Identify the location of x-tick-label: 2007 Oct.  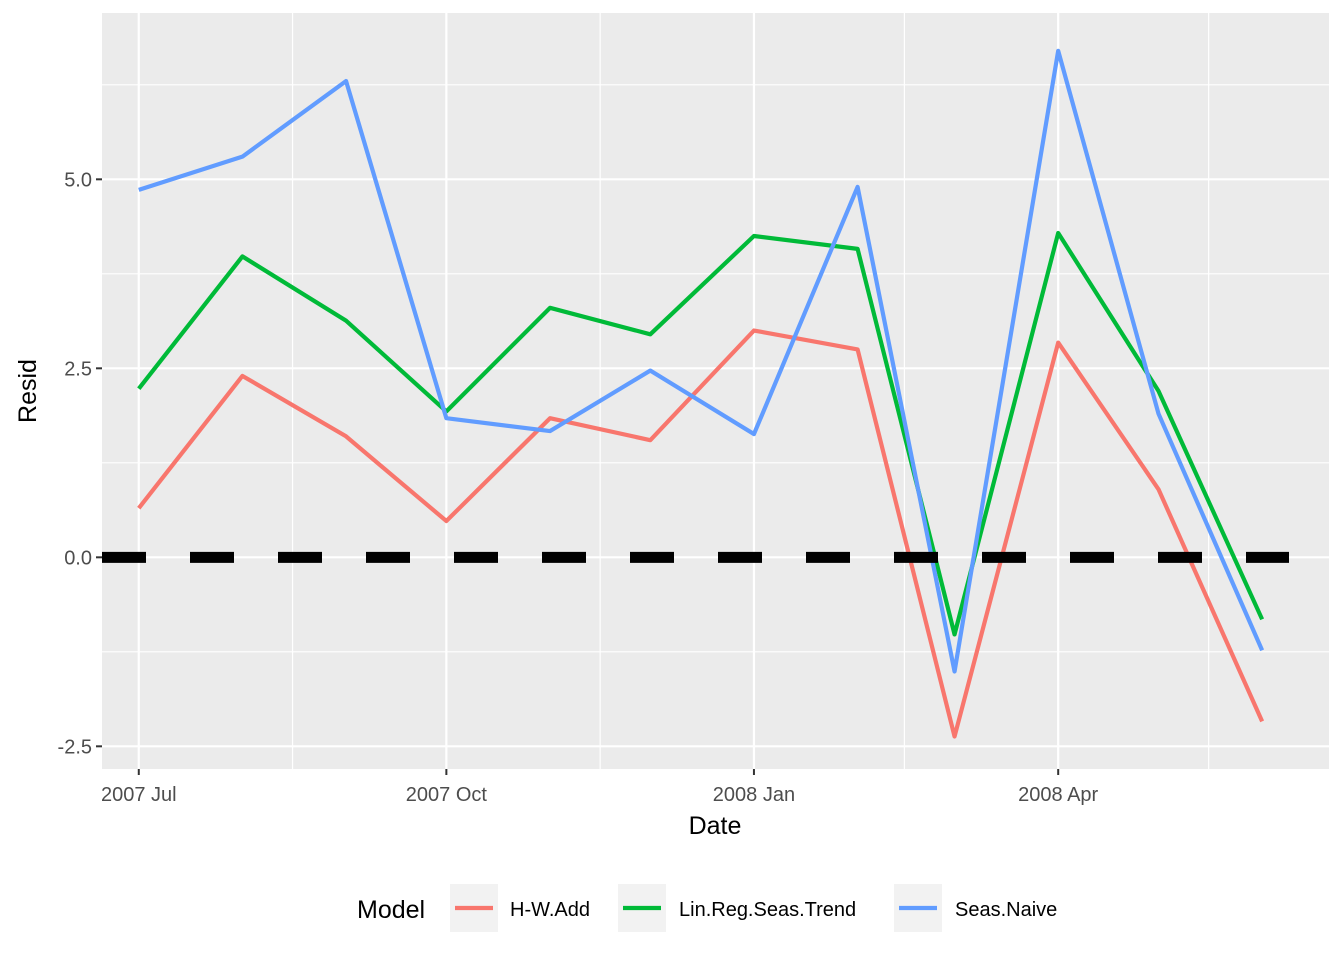
(447, 795).